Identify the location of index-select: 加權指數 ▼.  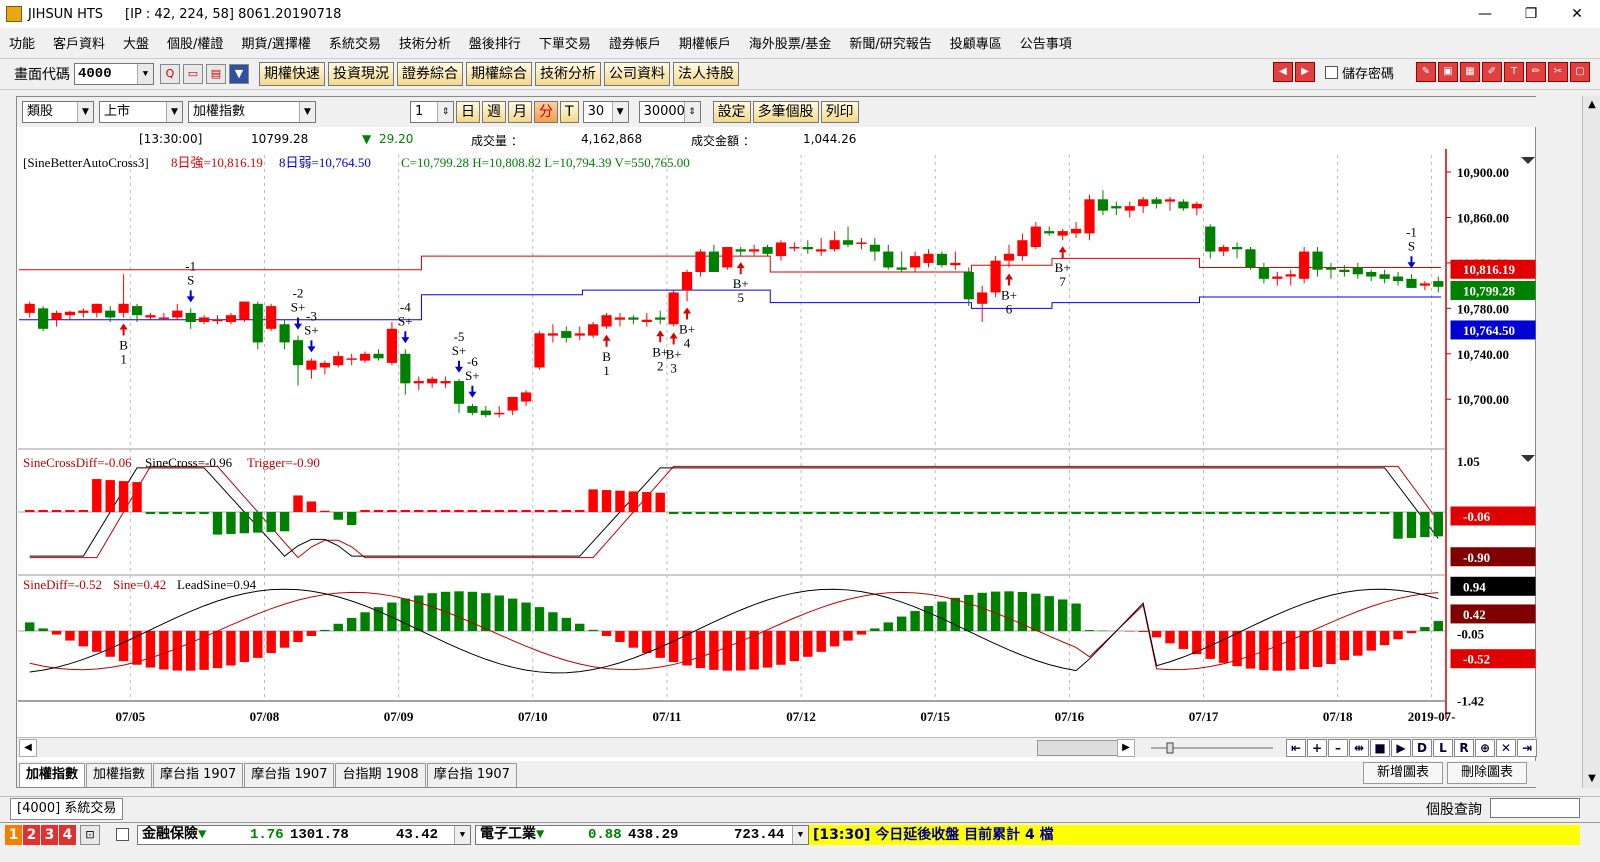
(252, 112).